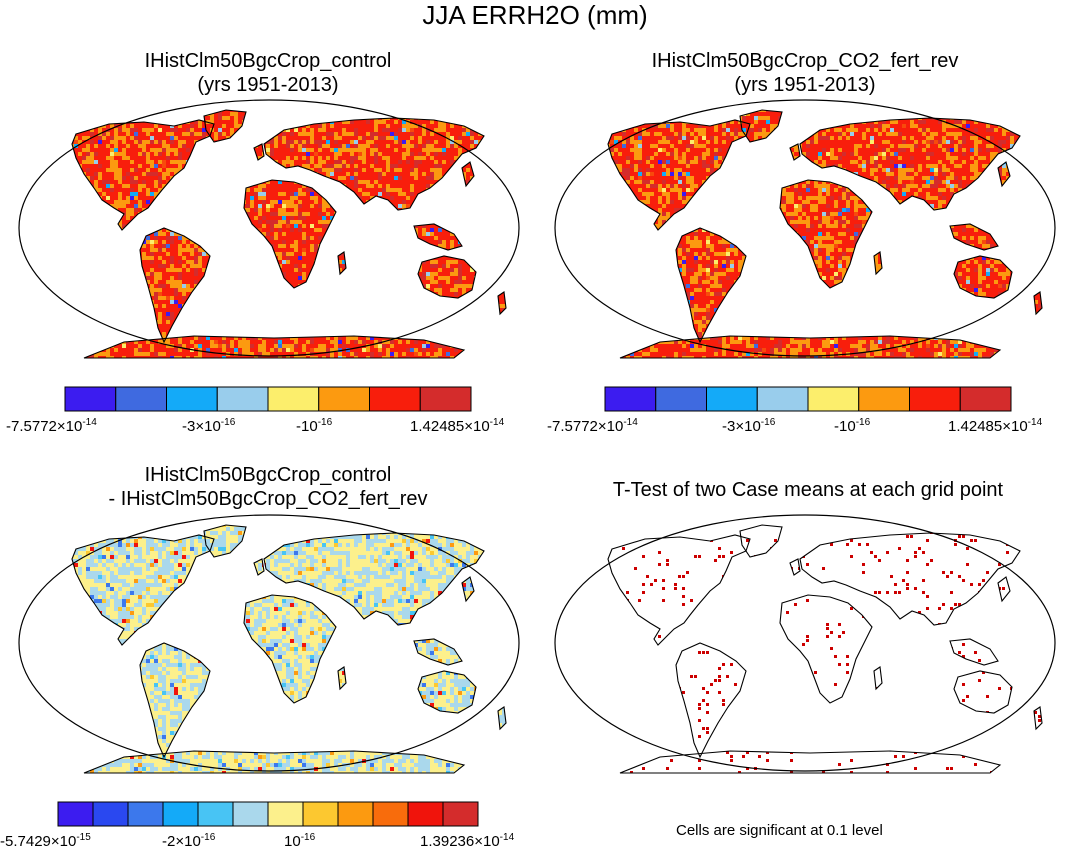  What do you see at coordinates (268, 61) in the screenshot?
I see `panel1-title-line1: IHistClm50BgcCrop_control` at bounding box center [268, 61].